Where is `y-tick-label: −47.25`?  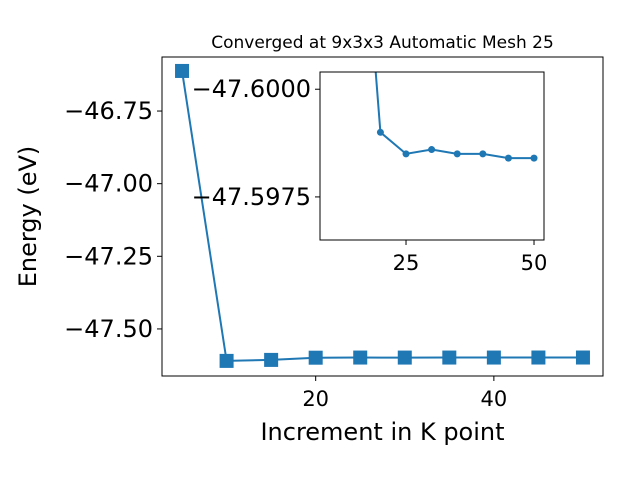
y-tick-label: −47.25 is located at coordinates (108, 256).